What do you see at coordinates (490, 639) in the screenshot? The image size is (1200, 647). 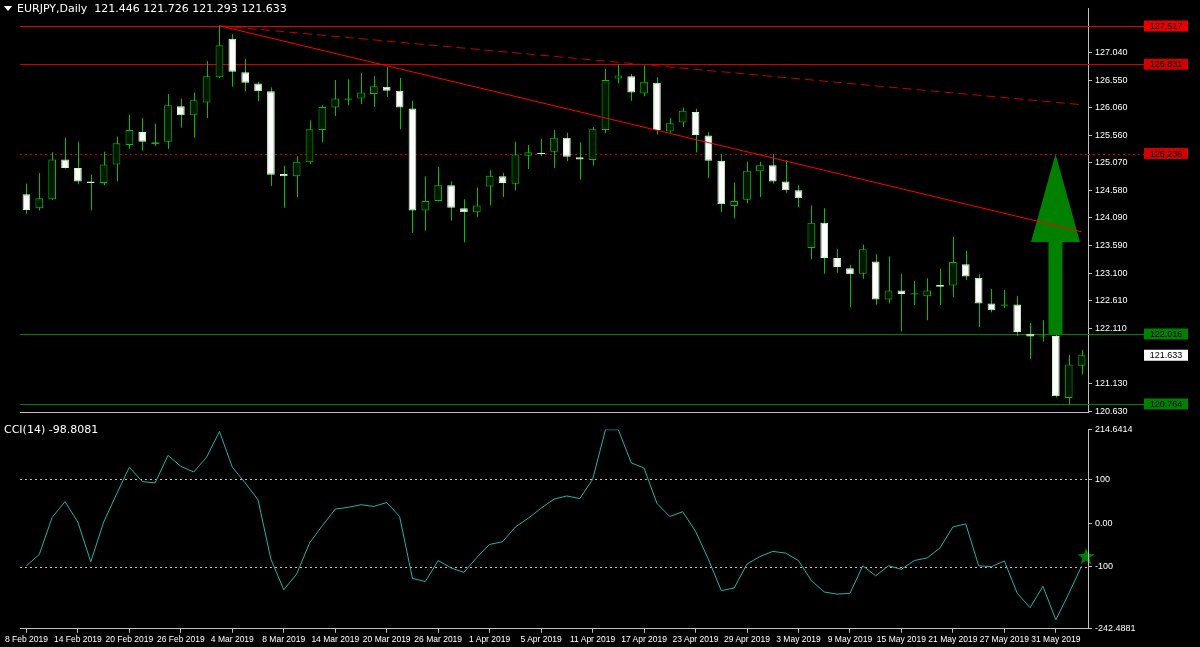 I see `x-tick-label: 1 Apr 2019` at bounding box center [490, 639].